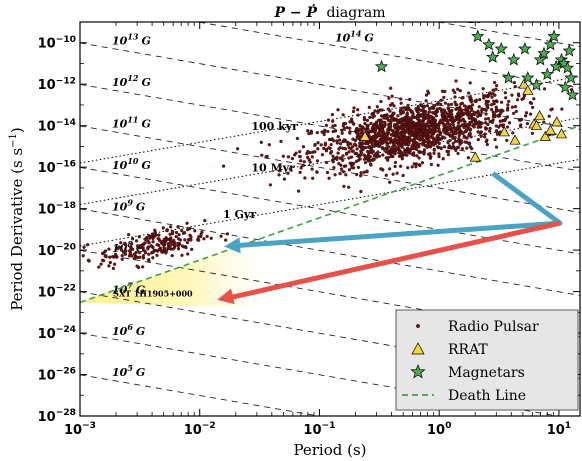  What do you see at coordinates (329, 450) in the screenshot?
I see `x-axis-label: Period (s)` at bounding box center [329, 450].